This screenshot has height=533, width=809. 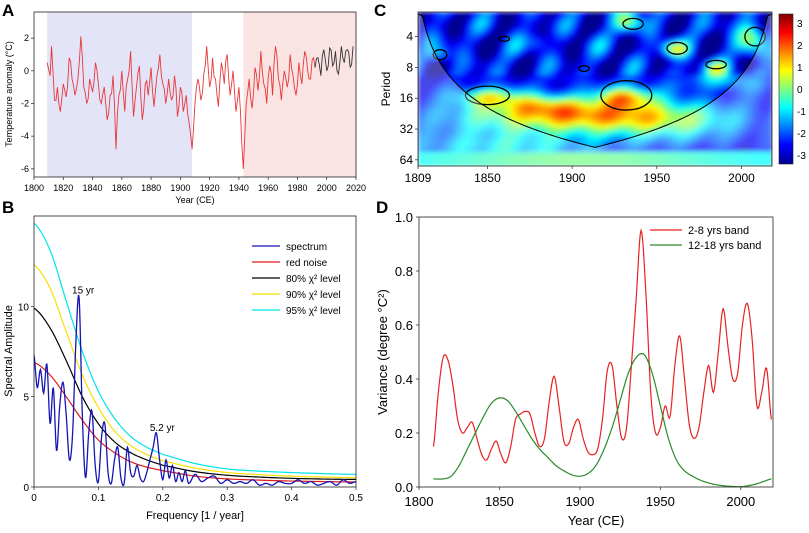 What do you see at coordinates (633, 23) in the screenshot?
I see `significance-contour` at bounding box center [633, 23].